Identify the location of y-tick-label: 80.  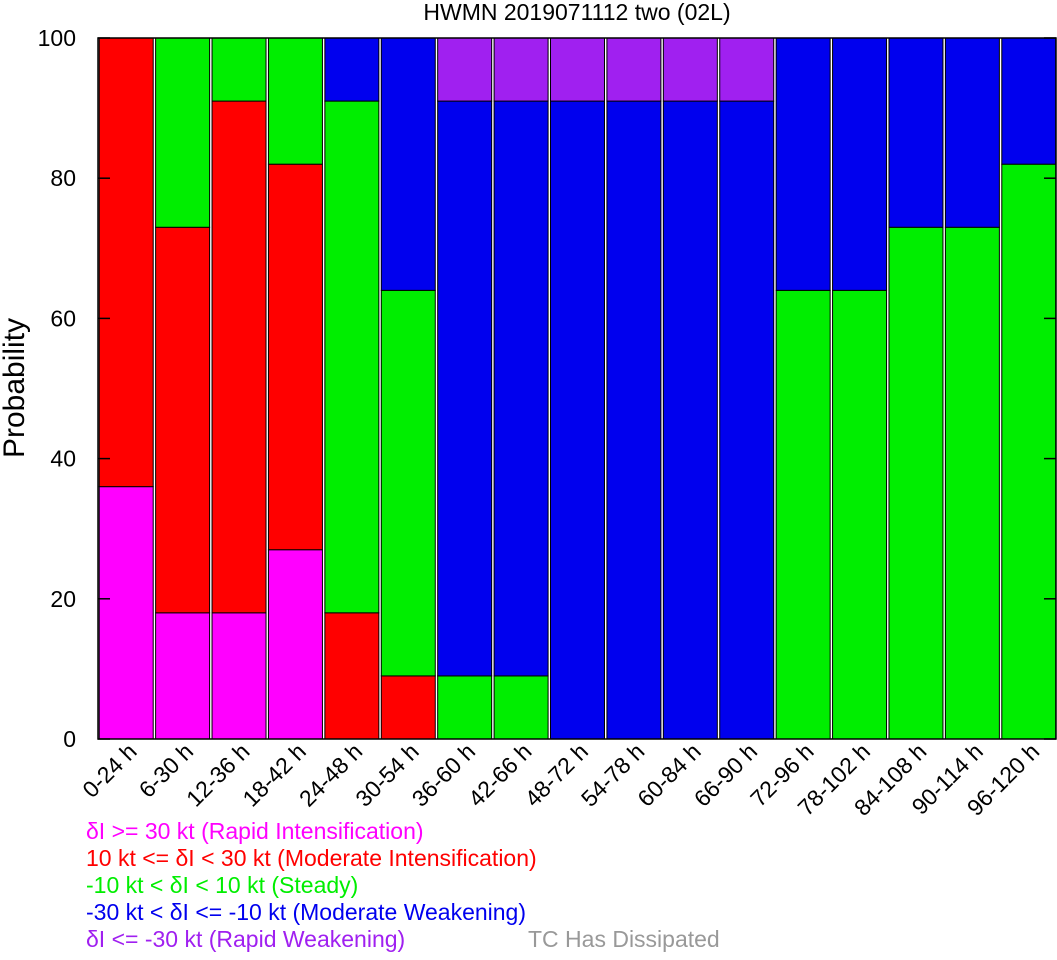
(63, 178).